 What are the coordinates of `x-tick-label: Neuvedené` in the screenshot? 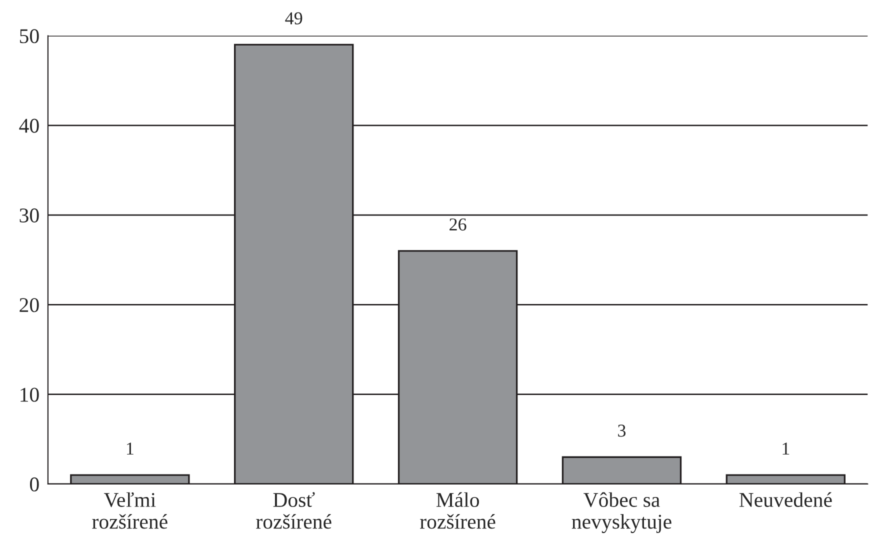 It's located at (785, 499).